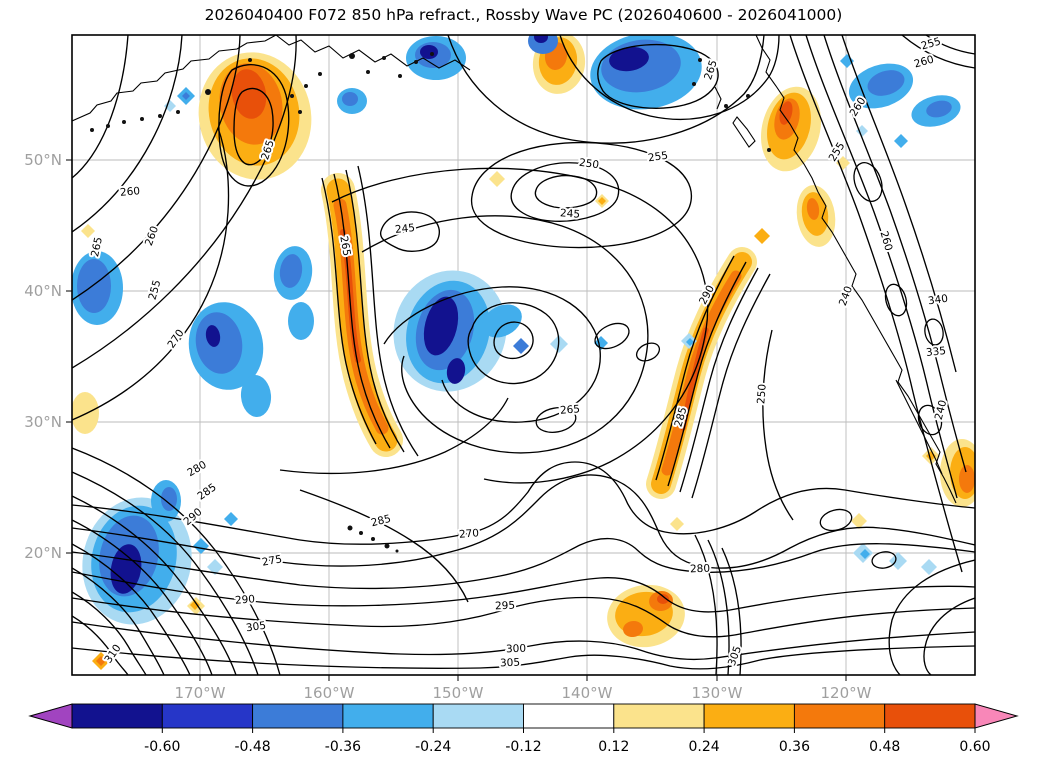 This screenshot has width=1047, height=765. Describe the element at coordinates (587, 693) in the screenshot. I see `x-tick-label: 140°W` at that location.